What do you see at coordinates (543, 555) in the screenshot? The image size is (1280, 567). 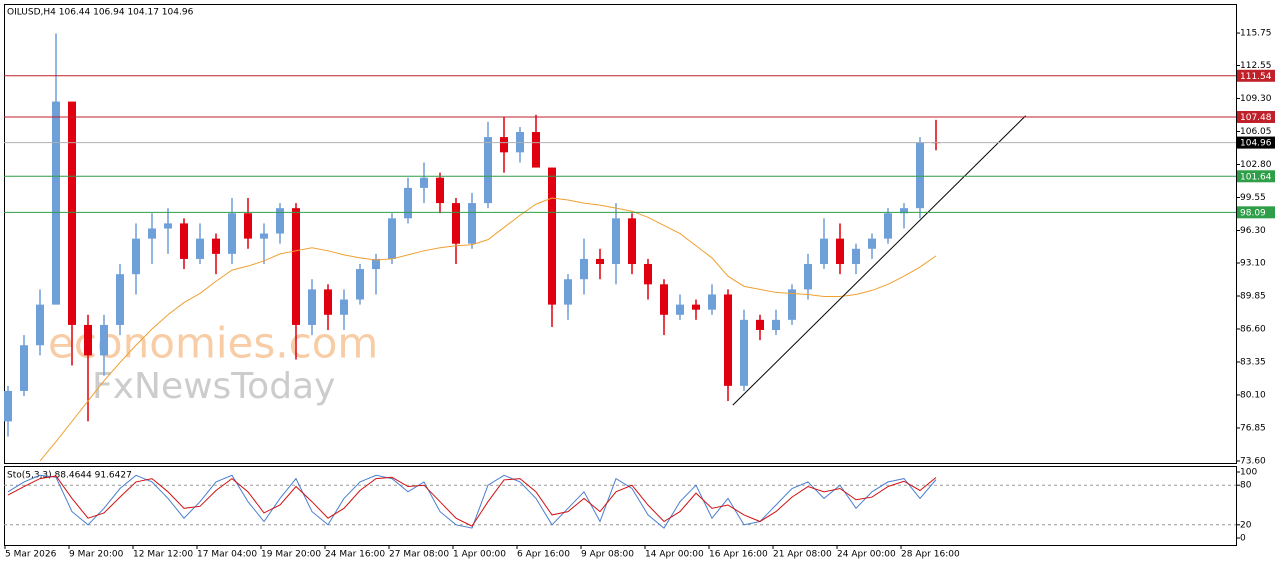 I see `x-tick-label: 6 Apr 16:00` at bounding box center [543, 555].